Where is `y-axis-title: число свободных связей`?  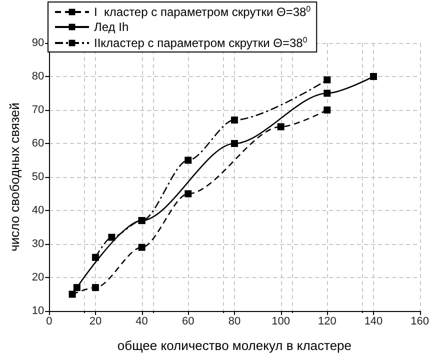
y-axis-title: число свободных связей is located at coordinates (14, 177).